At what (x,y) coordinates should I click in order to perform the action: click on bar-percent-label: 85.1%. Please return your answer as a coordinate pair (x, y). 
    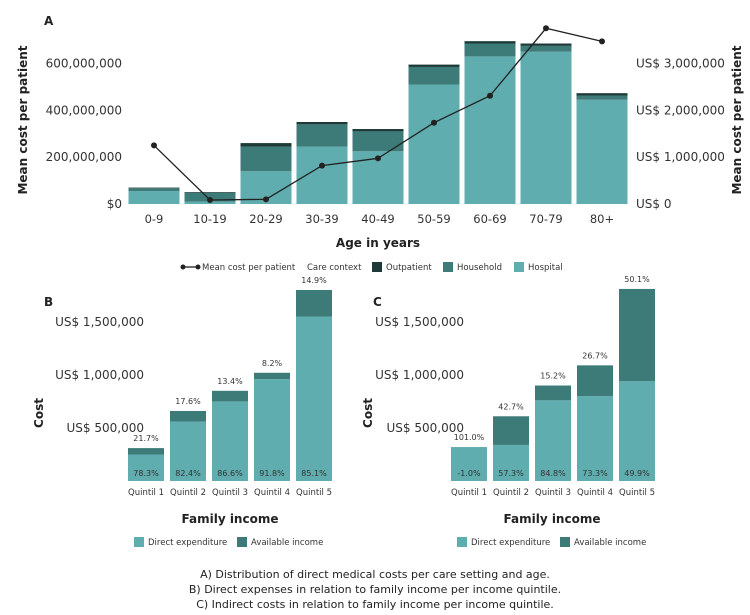
    Looking at the image, I should click on (314, 473).